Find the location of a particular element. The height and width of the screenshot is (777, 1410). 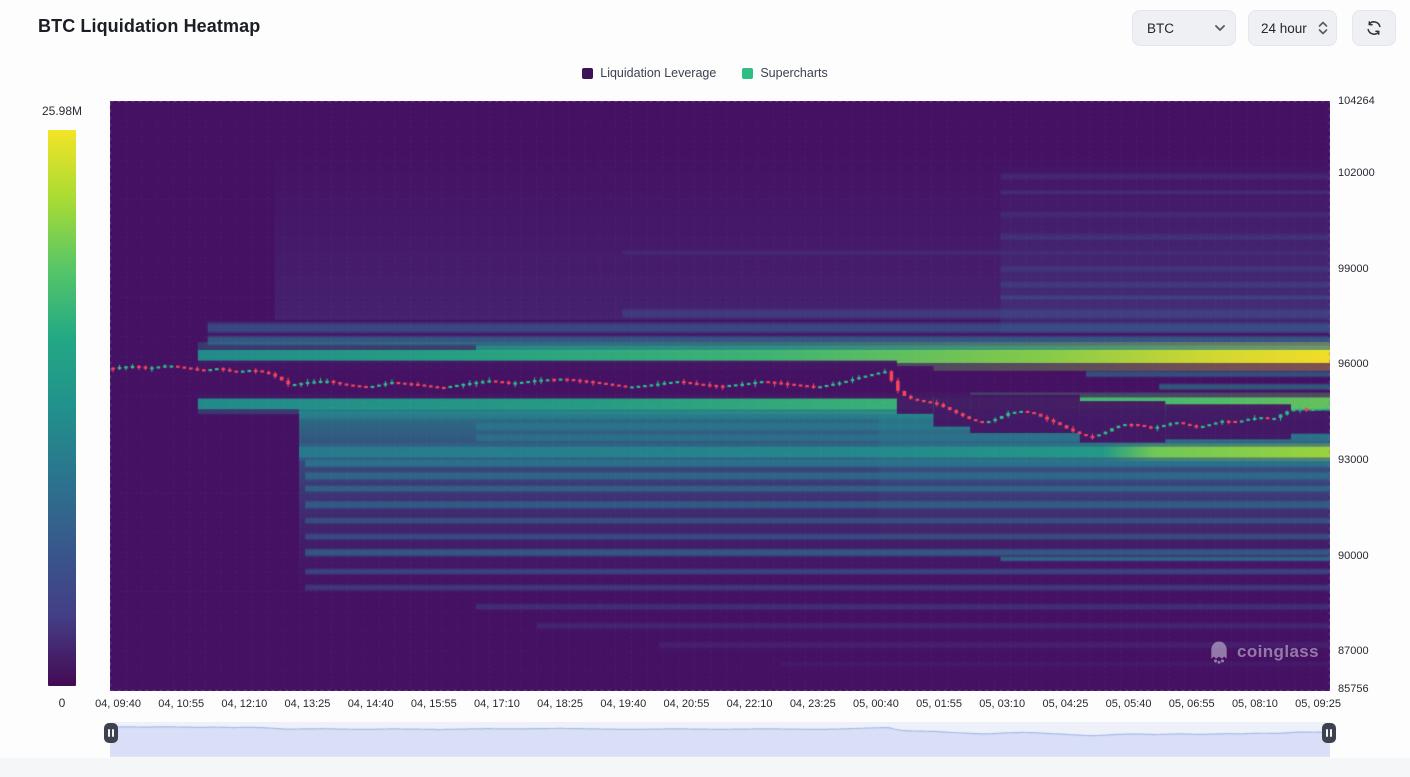

price-axis-label: 99000 is located at coordinates (1353, 268).